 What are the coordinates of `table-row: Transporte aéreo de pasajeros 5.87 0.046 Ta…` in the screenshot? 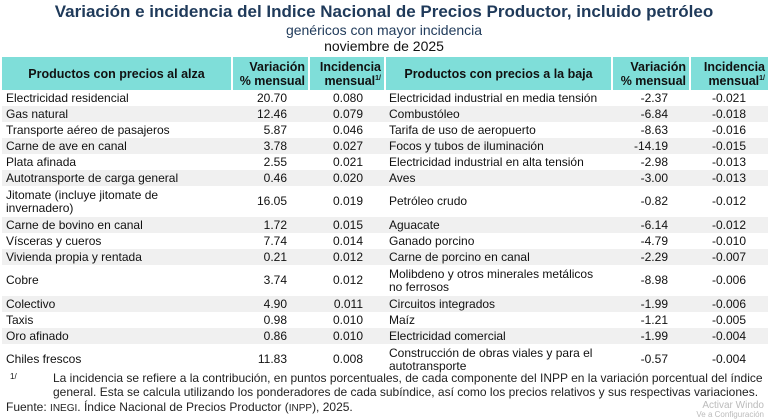 It's located at (385, 130).